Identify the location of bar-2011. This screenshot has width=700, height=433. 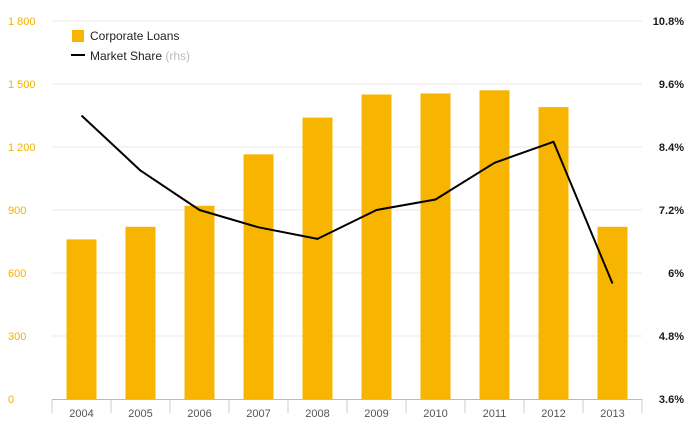
(494, 245).